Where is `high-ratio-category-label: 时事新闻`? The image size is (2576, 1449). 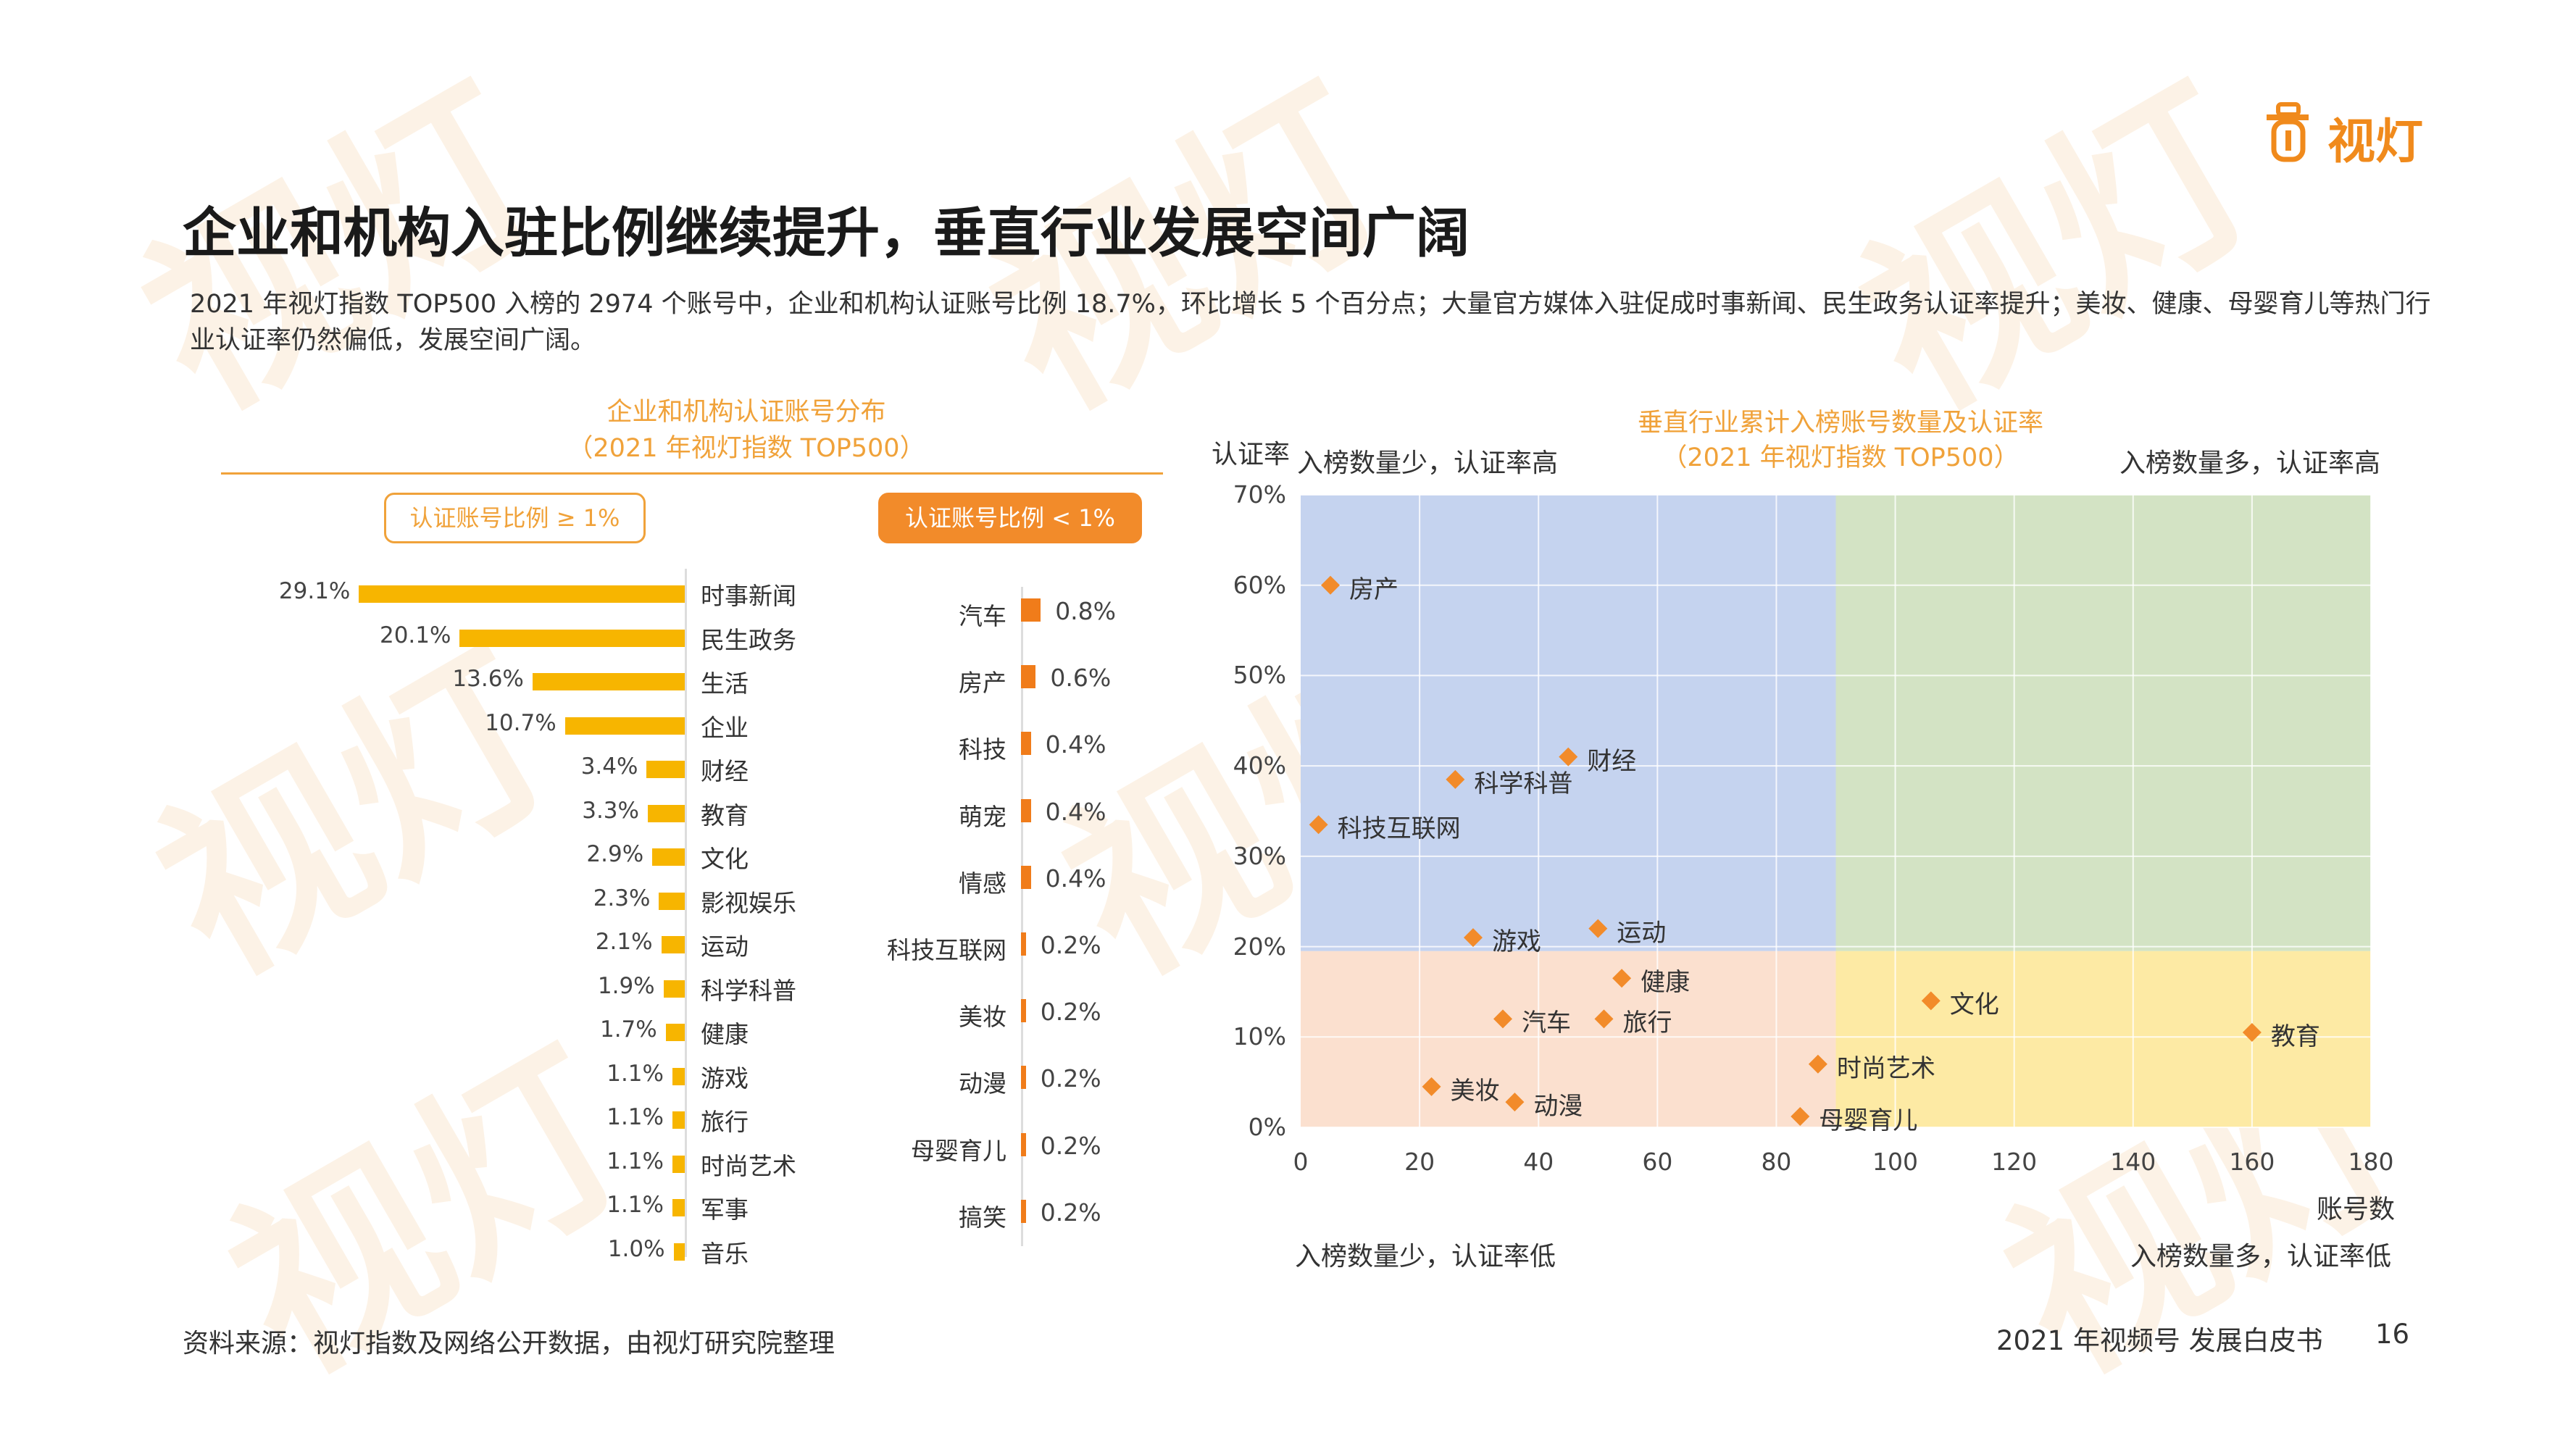 high-ratio-category-label: 时事新闻 is located at coordinates (748, 596).